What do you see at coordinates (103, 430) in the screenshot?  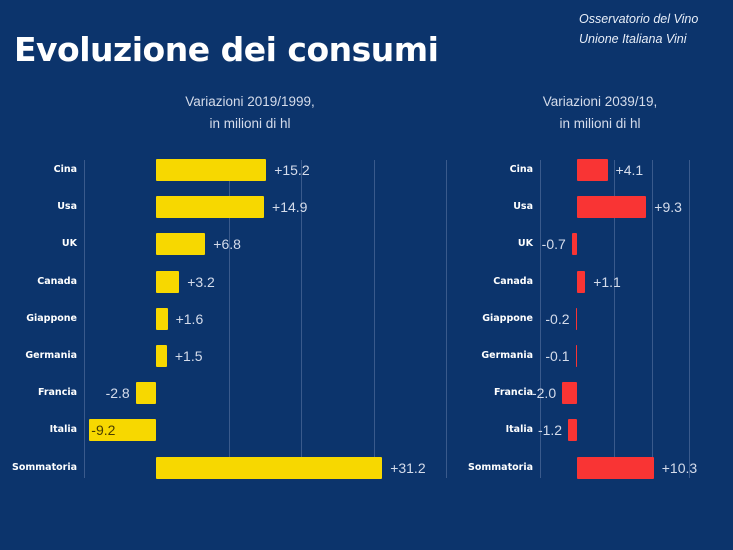 I see `value-label: -9.2` at bounding box center [103, 430].